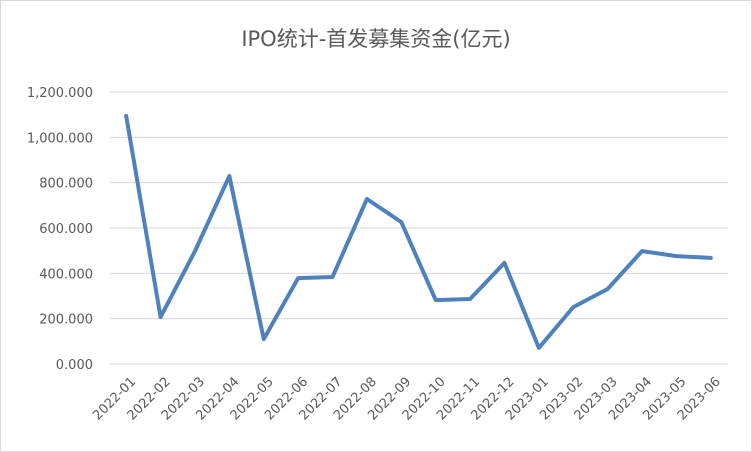 The image size is (752, 452). I want to click on y-tick-label: 1,000.000, so click(60, 138).